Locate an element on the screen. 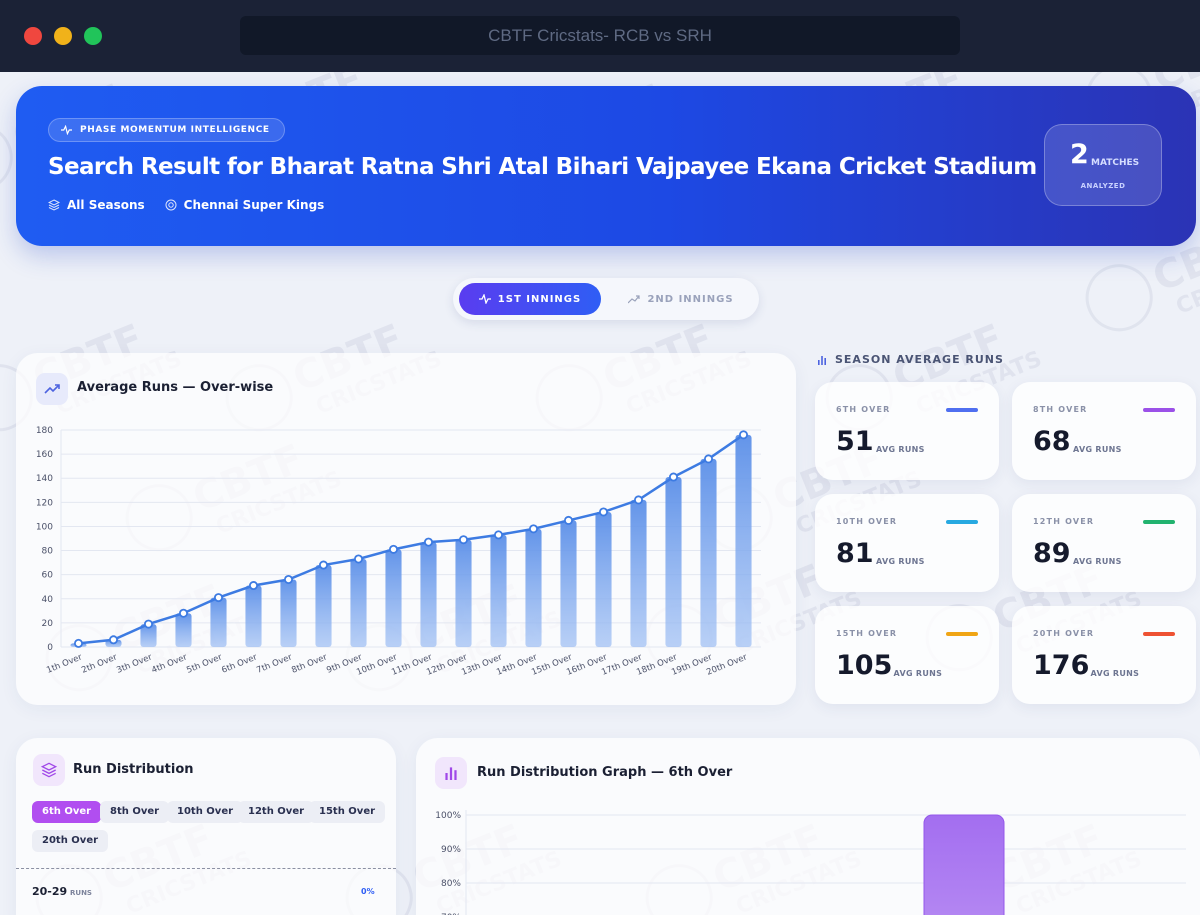 Image resolution: width=1200 pixels, height=915 pixels. team-label: Chennai Super Kings is located at coordinates (254, 205).